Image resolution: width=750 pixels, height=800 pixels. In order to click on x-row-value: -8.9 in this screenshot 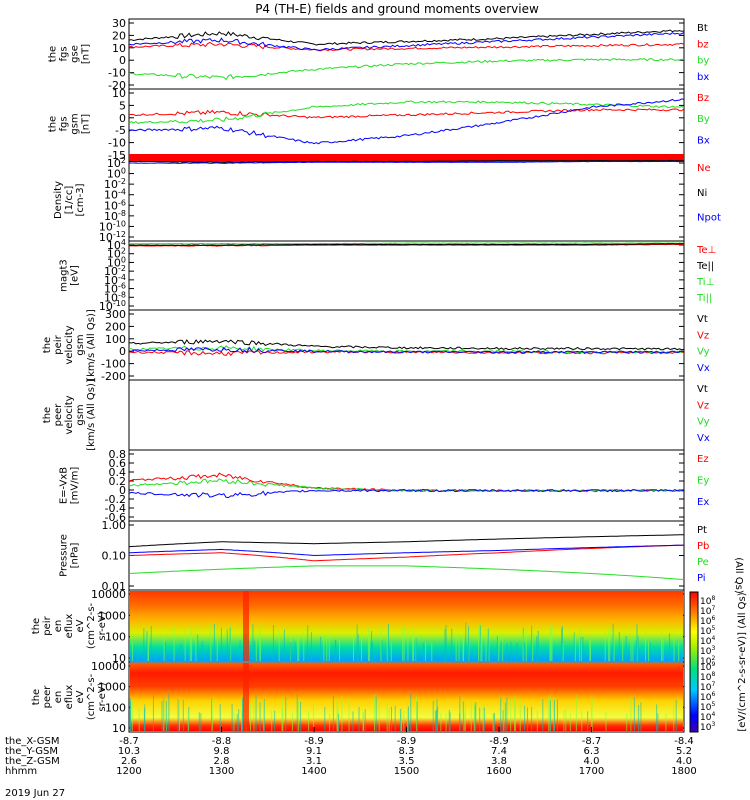, I will do `click(314, 741)`.